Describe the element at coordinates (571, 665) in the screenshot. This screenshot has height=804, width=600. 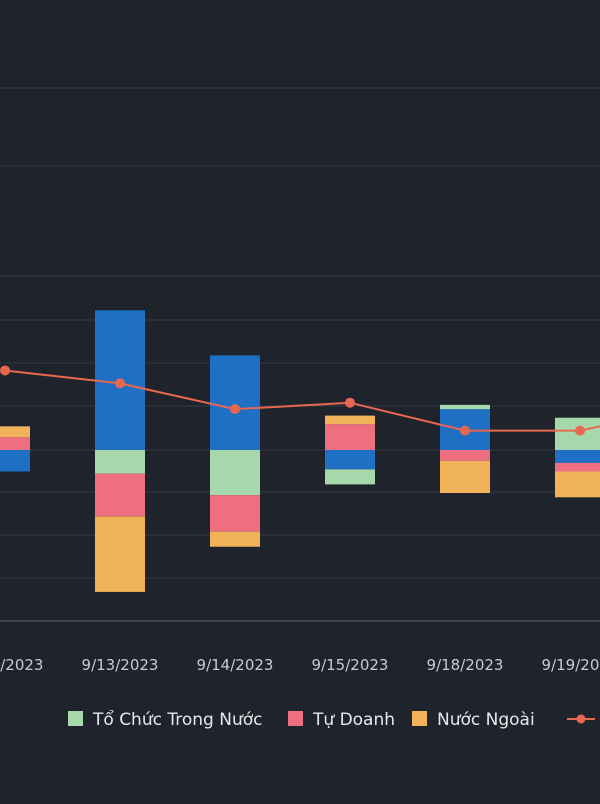
I see `x-tick-label: 9/19/2023` at that location.